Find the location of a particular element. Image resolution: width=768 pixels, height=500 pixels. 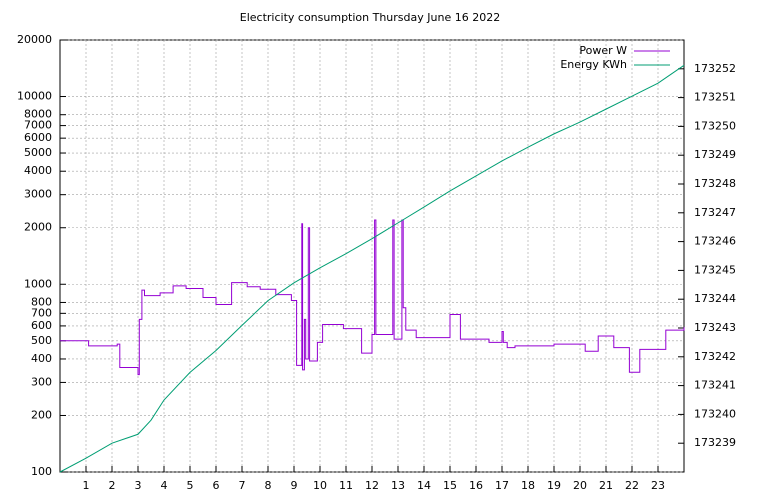

y-tick-label: 300 is located at coordinates (41, 381).